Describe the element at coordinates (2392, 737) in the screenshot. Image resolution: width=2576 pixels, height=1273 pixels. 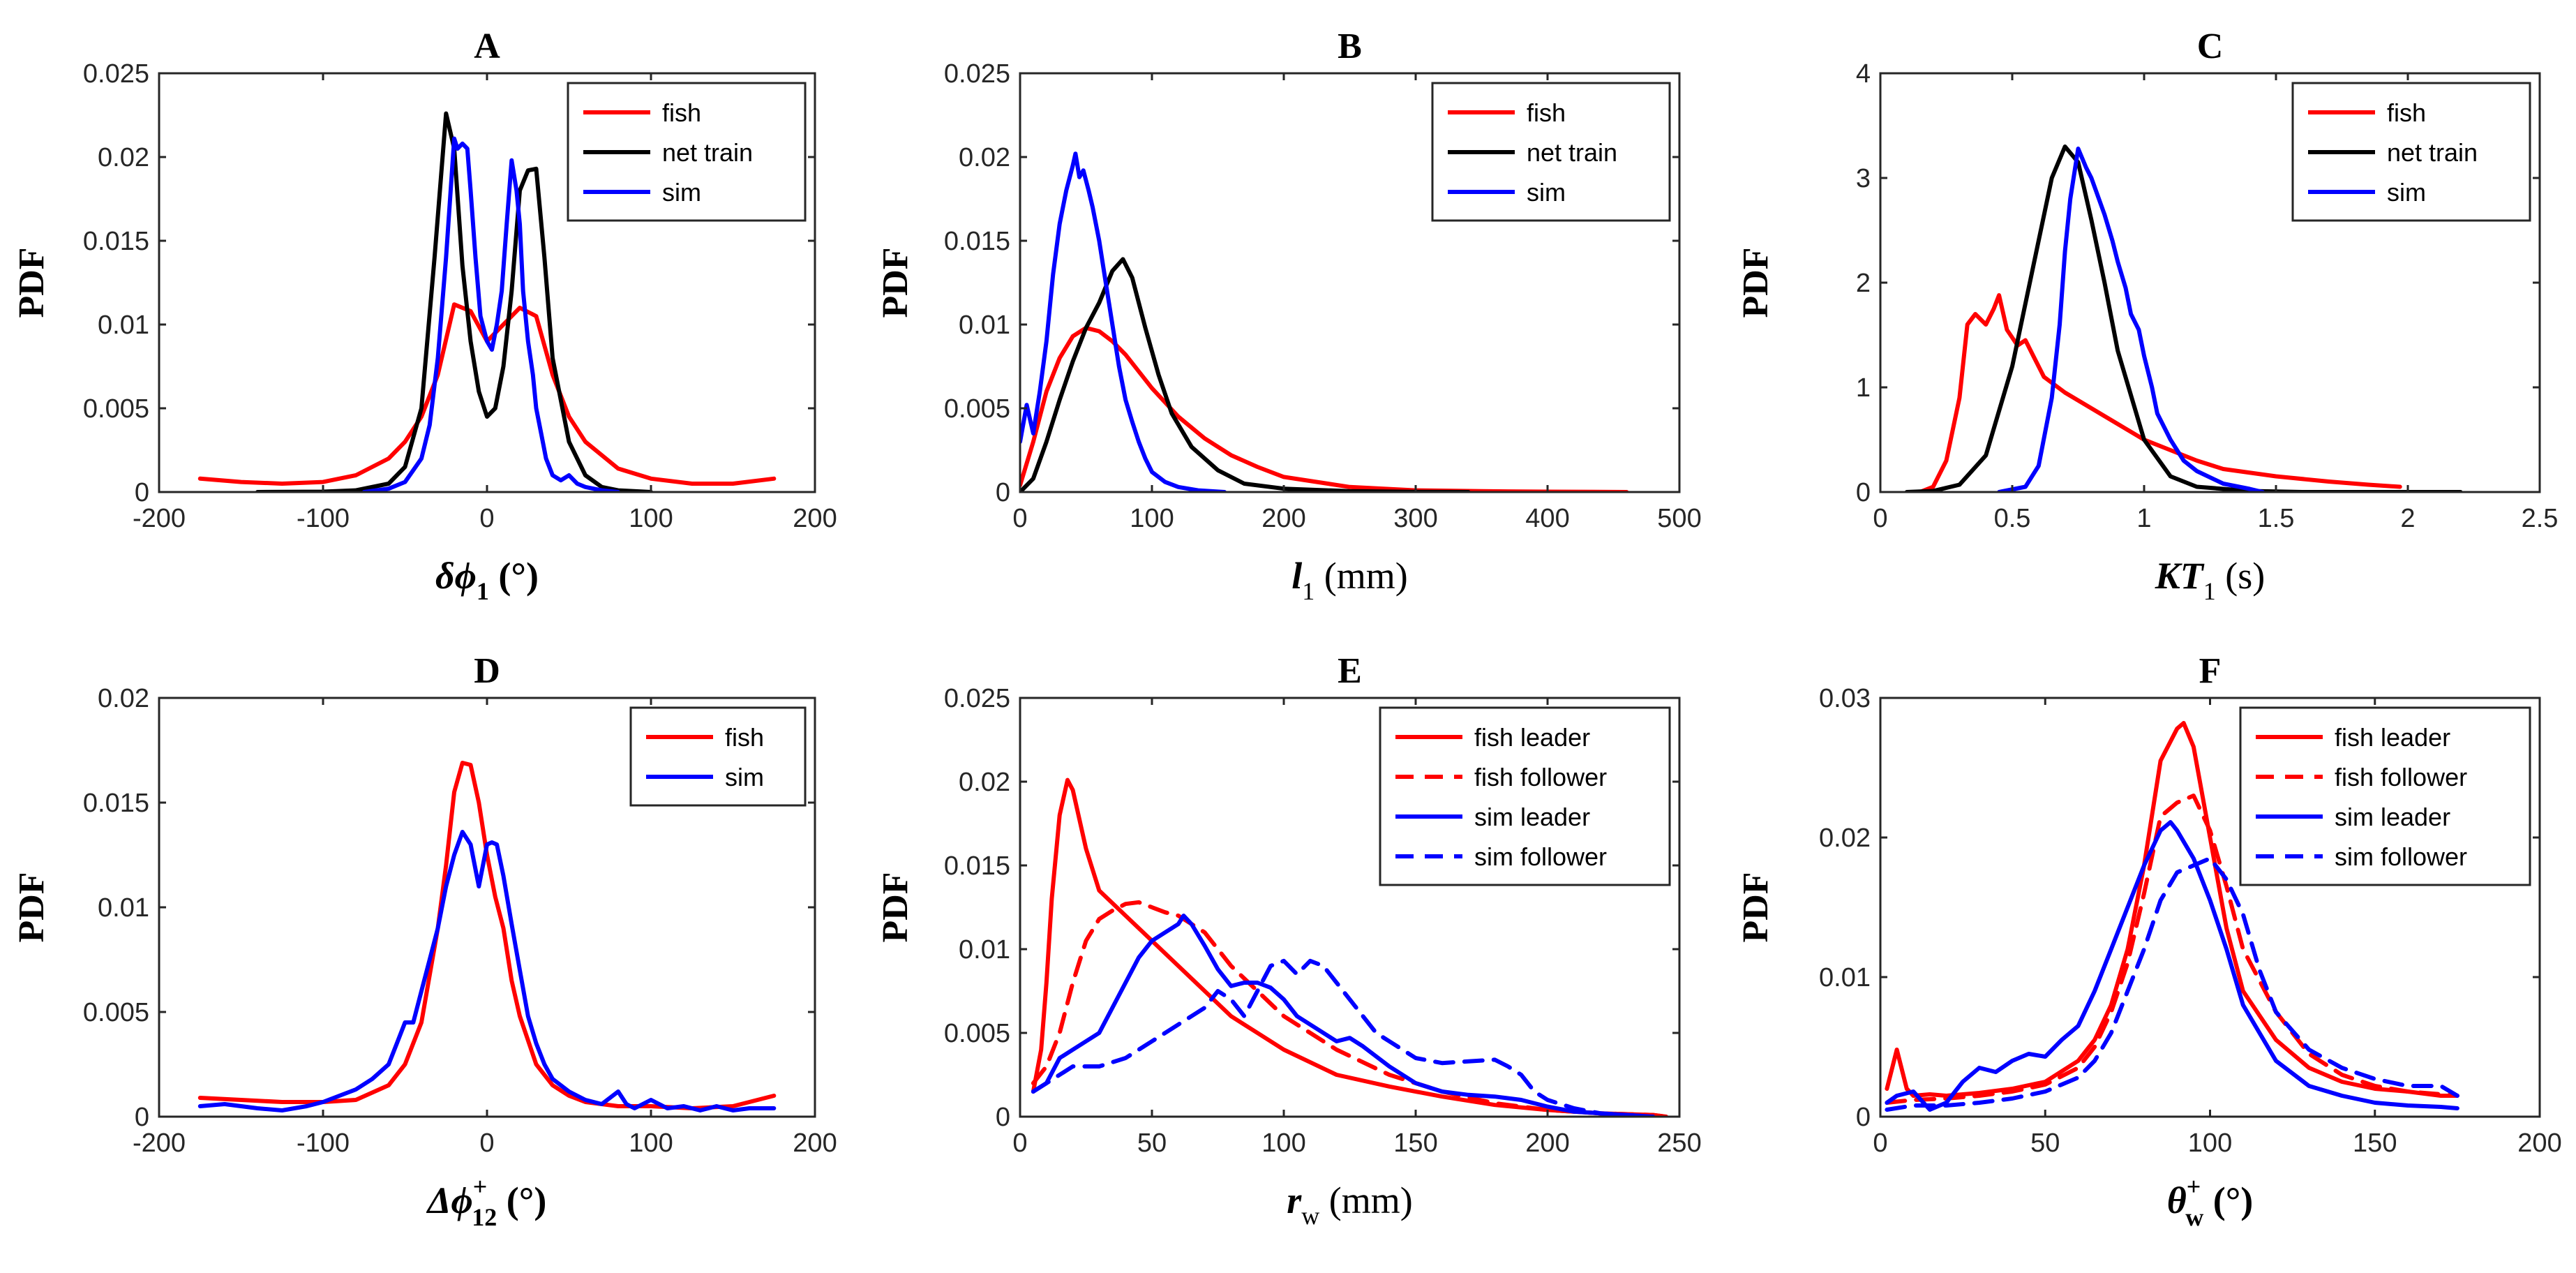
I see `legend-label: fish leader` at that location.